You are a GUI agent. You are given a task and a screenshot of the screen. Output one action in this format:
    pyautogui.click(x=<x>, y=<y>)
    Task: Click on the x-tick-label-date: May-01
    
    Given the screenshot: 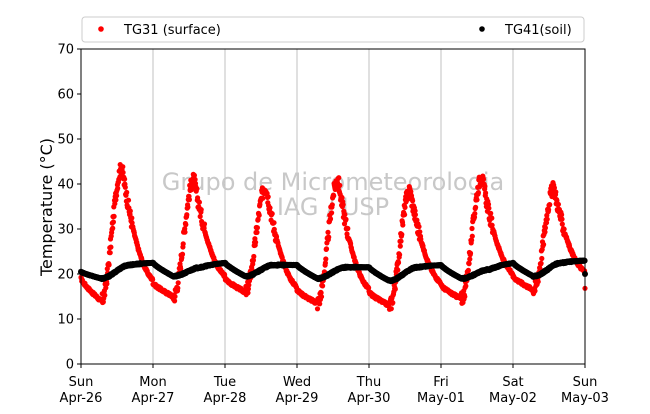 What is the action you would take?
    pyautogui.click(x=441, y=398)
    